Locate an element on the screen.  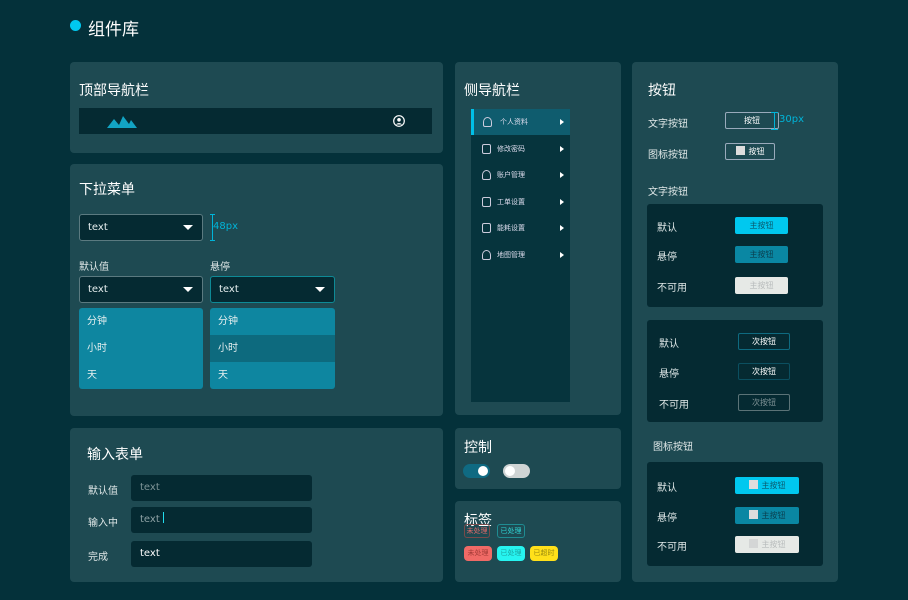
page-title: 组件库 is located at coordinates (113, 30).